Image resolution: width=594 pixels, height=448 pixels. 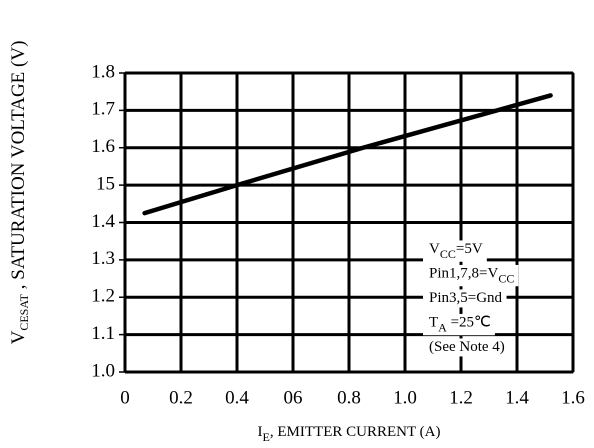 What do you see at coordinates (103, 258) in the screenshot?
I see `y-tick-label: 1.3` at bounding box center [103, 258].